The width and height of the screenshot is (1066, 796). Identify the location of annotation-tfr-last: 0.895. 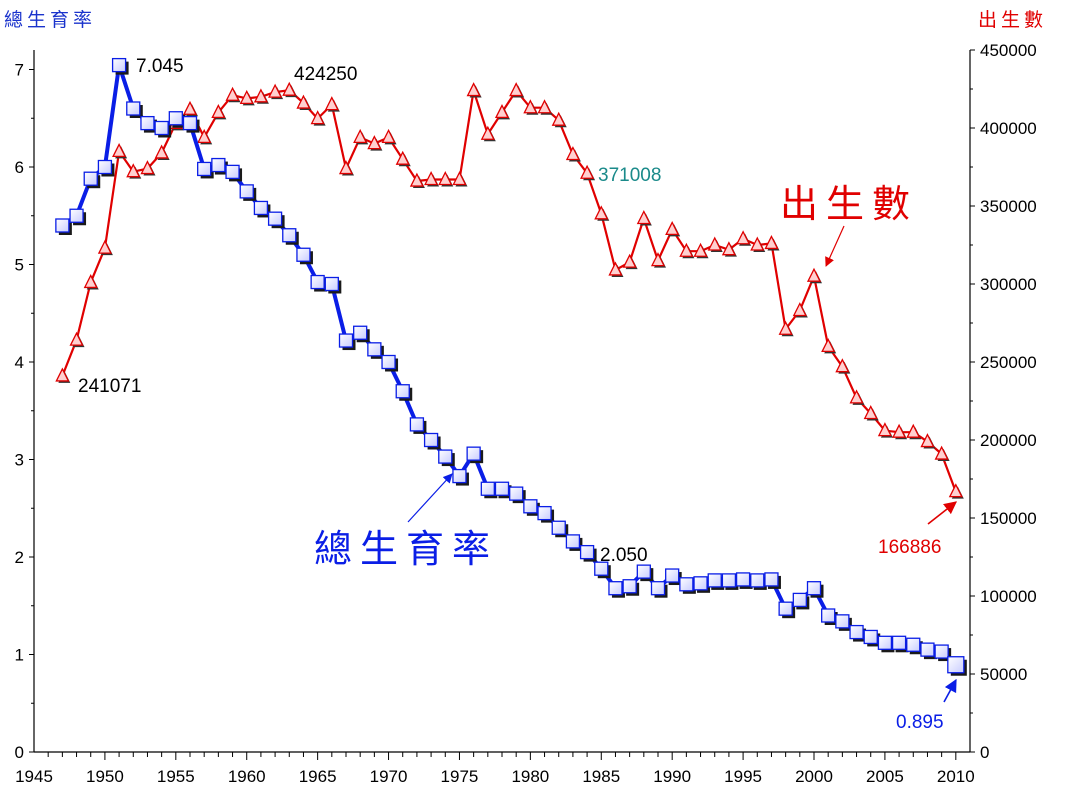
(920, 722).